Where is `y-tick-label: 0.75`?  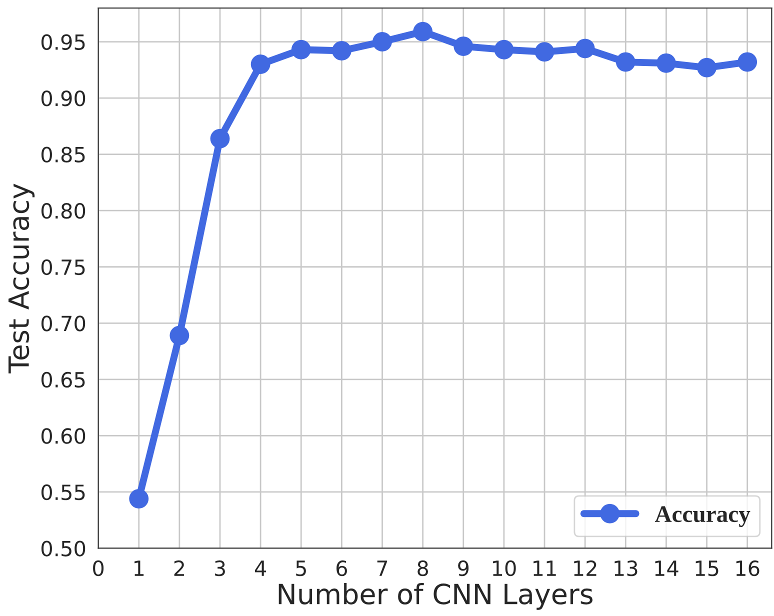 y-tick-label: 0.75 is located at coordinates (63, 267).